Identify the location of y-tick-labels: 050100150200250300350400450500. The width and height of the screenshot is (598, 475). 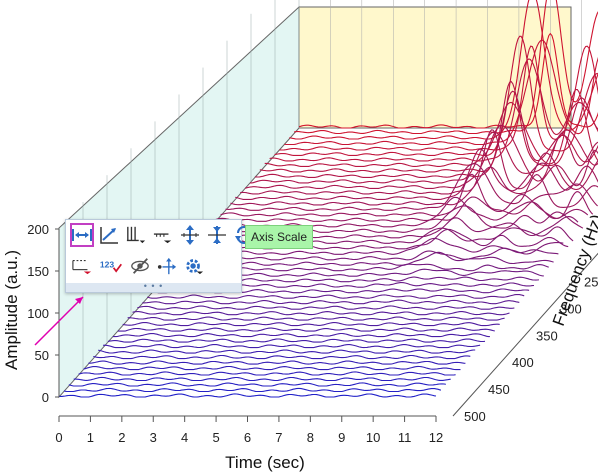
(531, 350).